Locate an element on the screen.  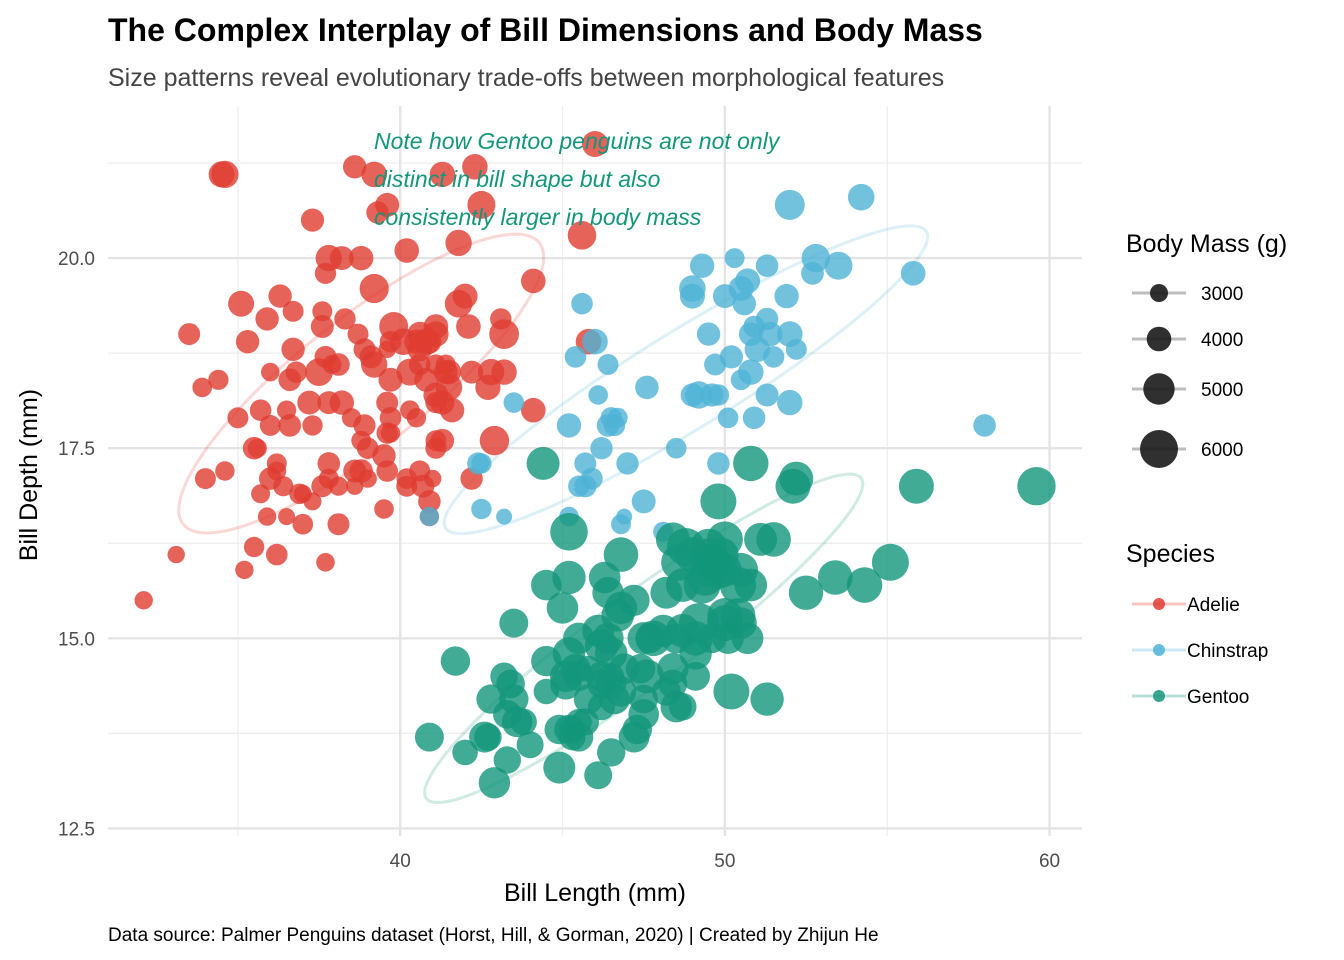
species-legend-key-chinstrap is located at coordinates (1159, 650).